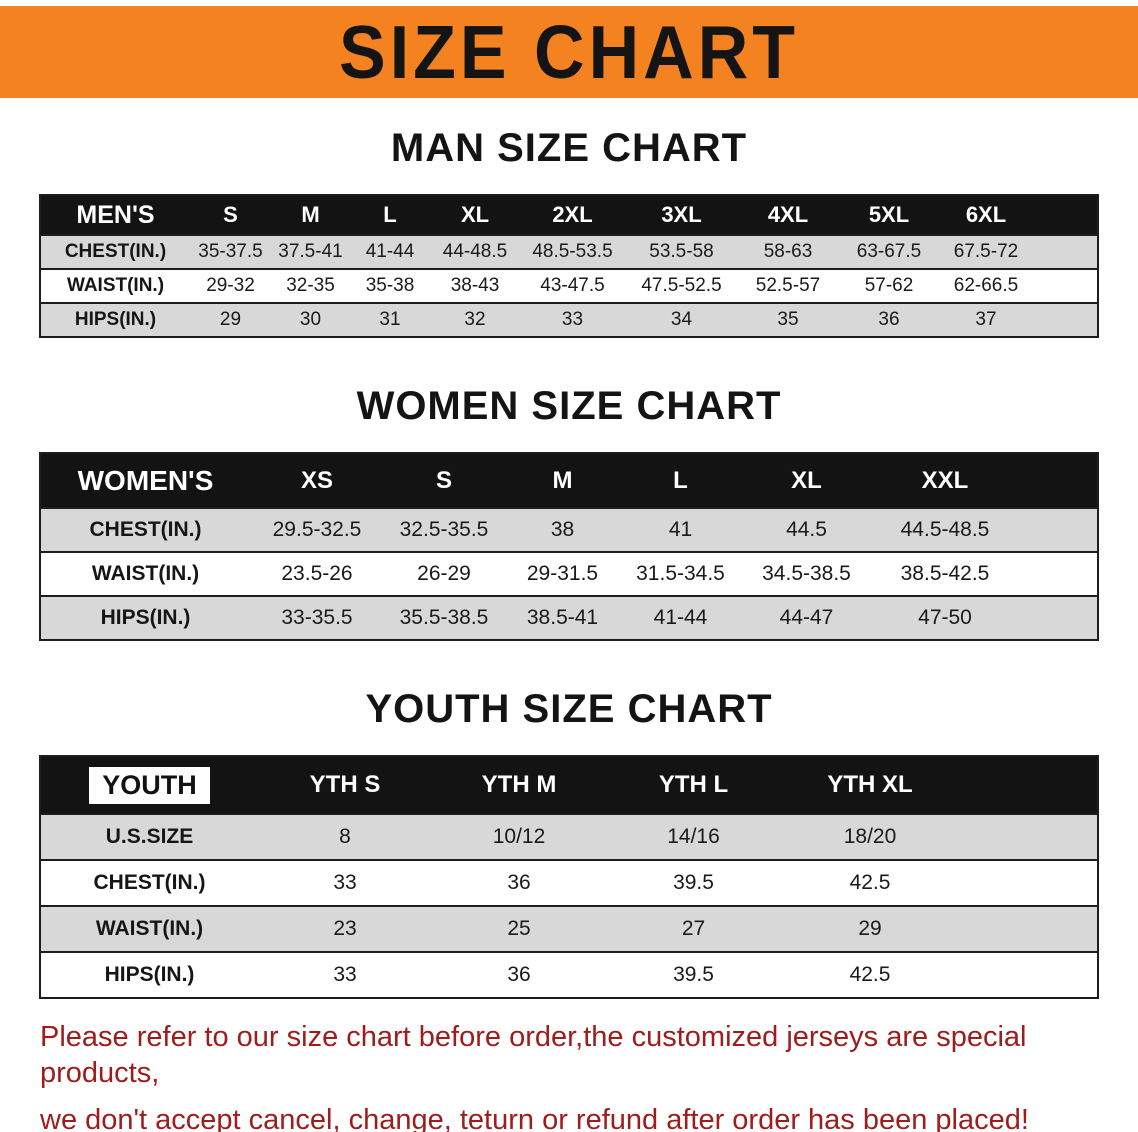  What do you see at coordinates (806, 573) in the screenshot?
I see `measurement-value-cell: 34.5-38.5` at bounding box center [806, 573].